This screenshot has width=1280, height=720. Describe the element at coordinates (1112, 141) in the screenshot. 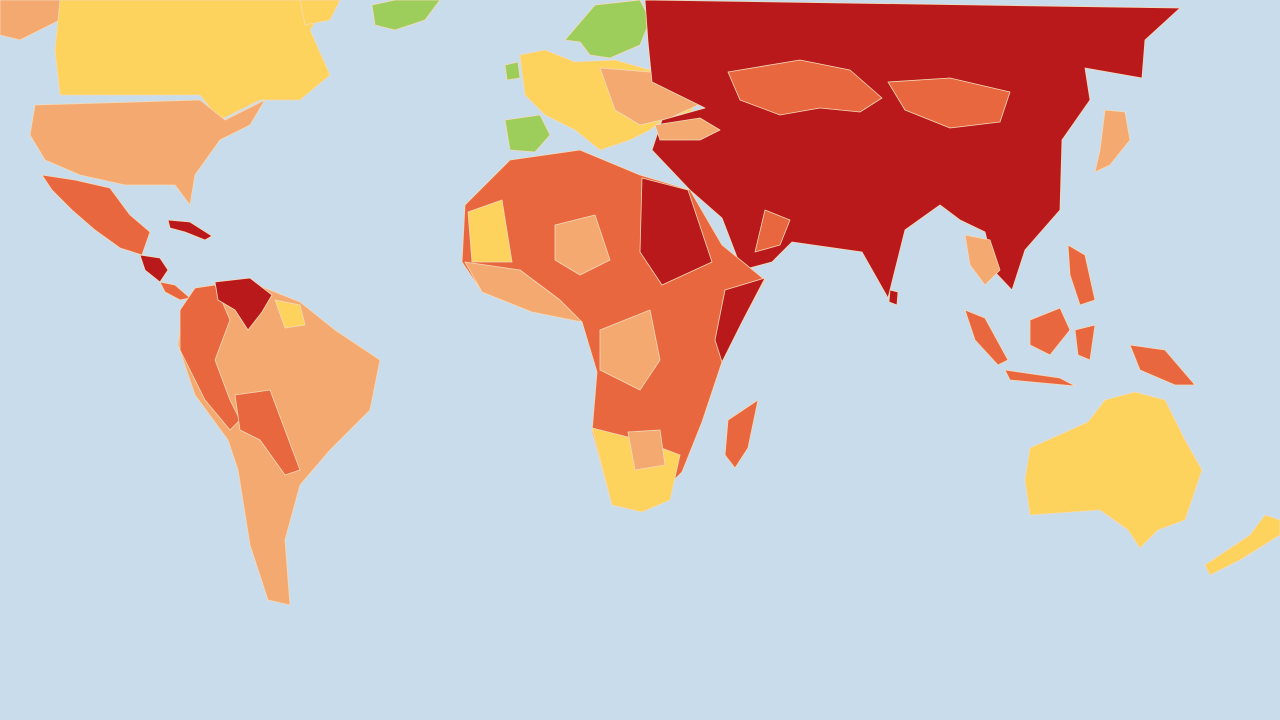

I see `japan` at that location.